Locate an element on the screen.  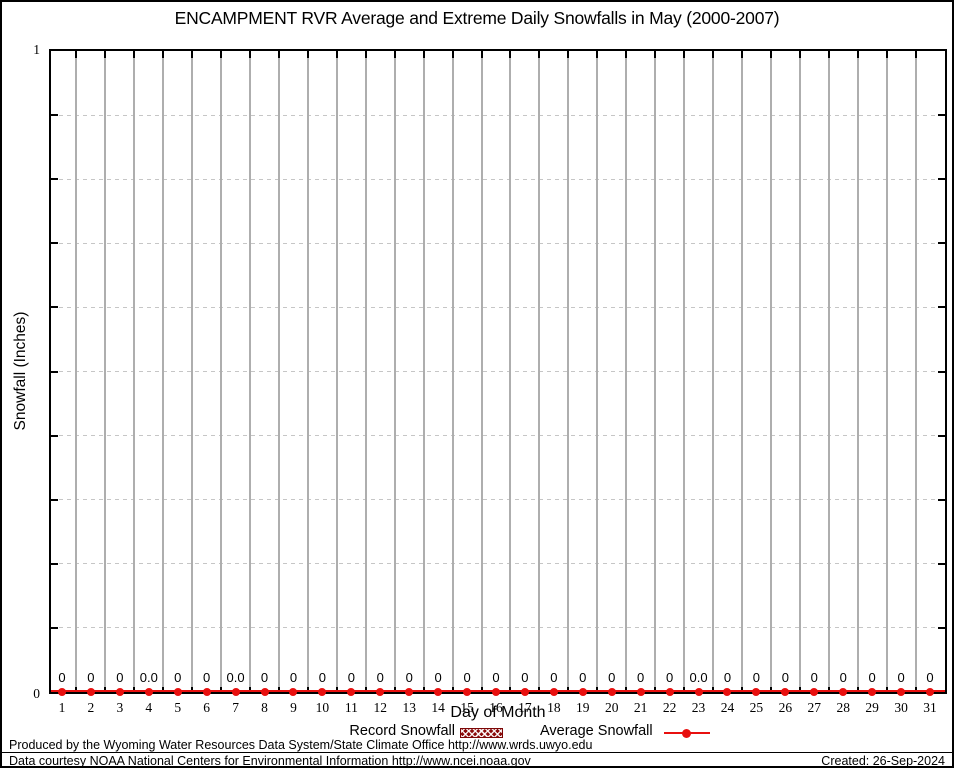
day-tick-label: 3 is located at coordinates (120, 707).